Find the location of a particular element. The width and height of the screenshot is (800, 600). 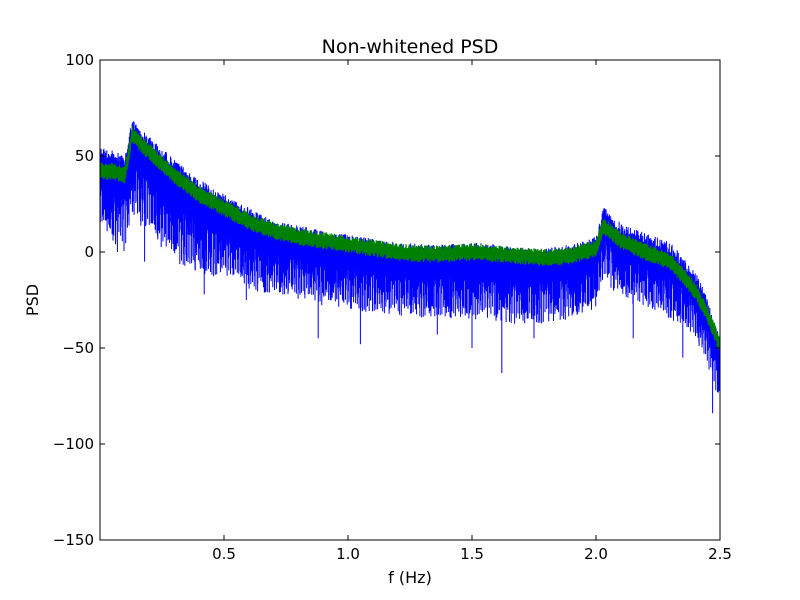

y-tick-label: 100 is located at coordinates (79, 60).